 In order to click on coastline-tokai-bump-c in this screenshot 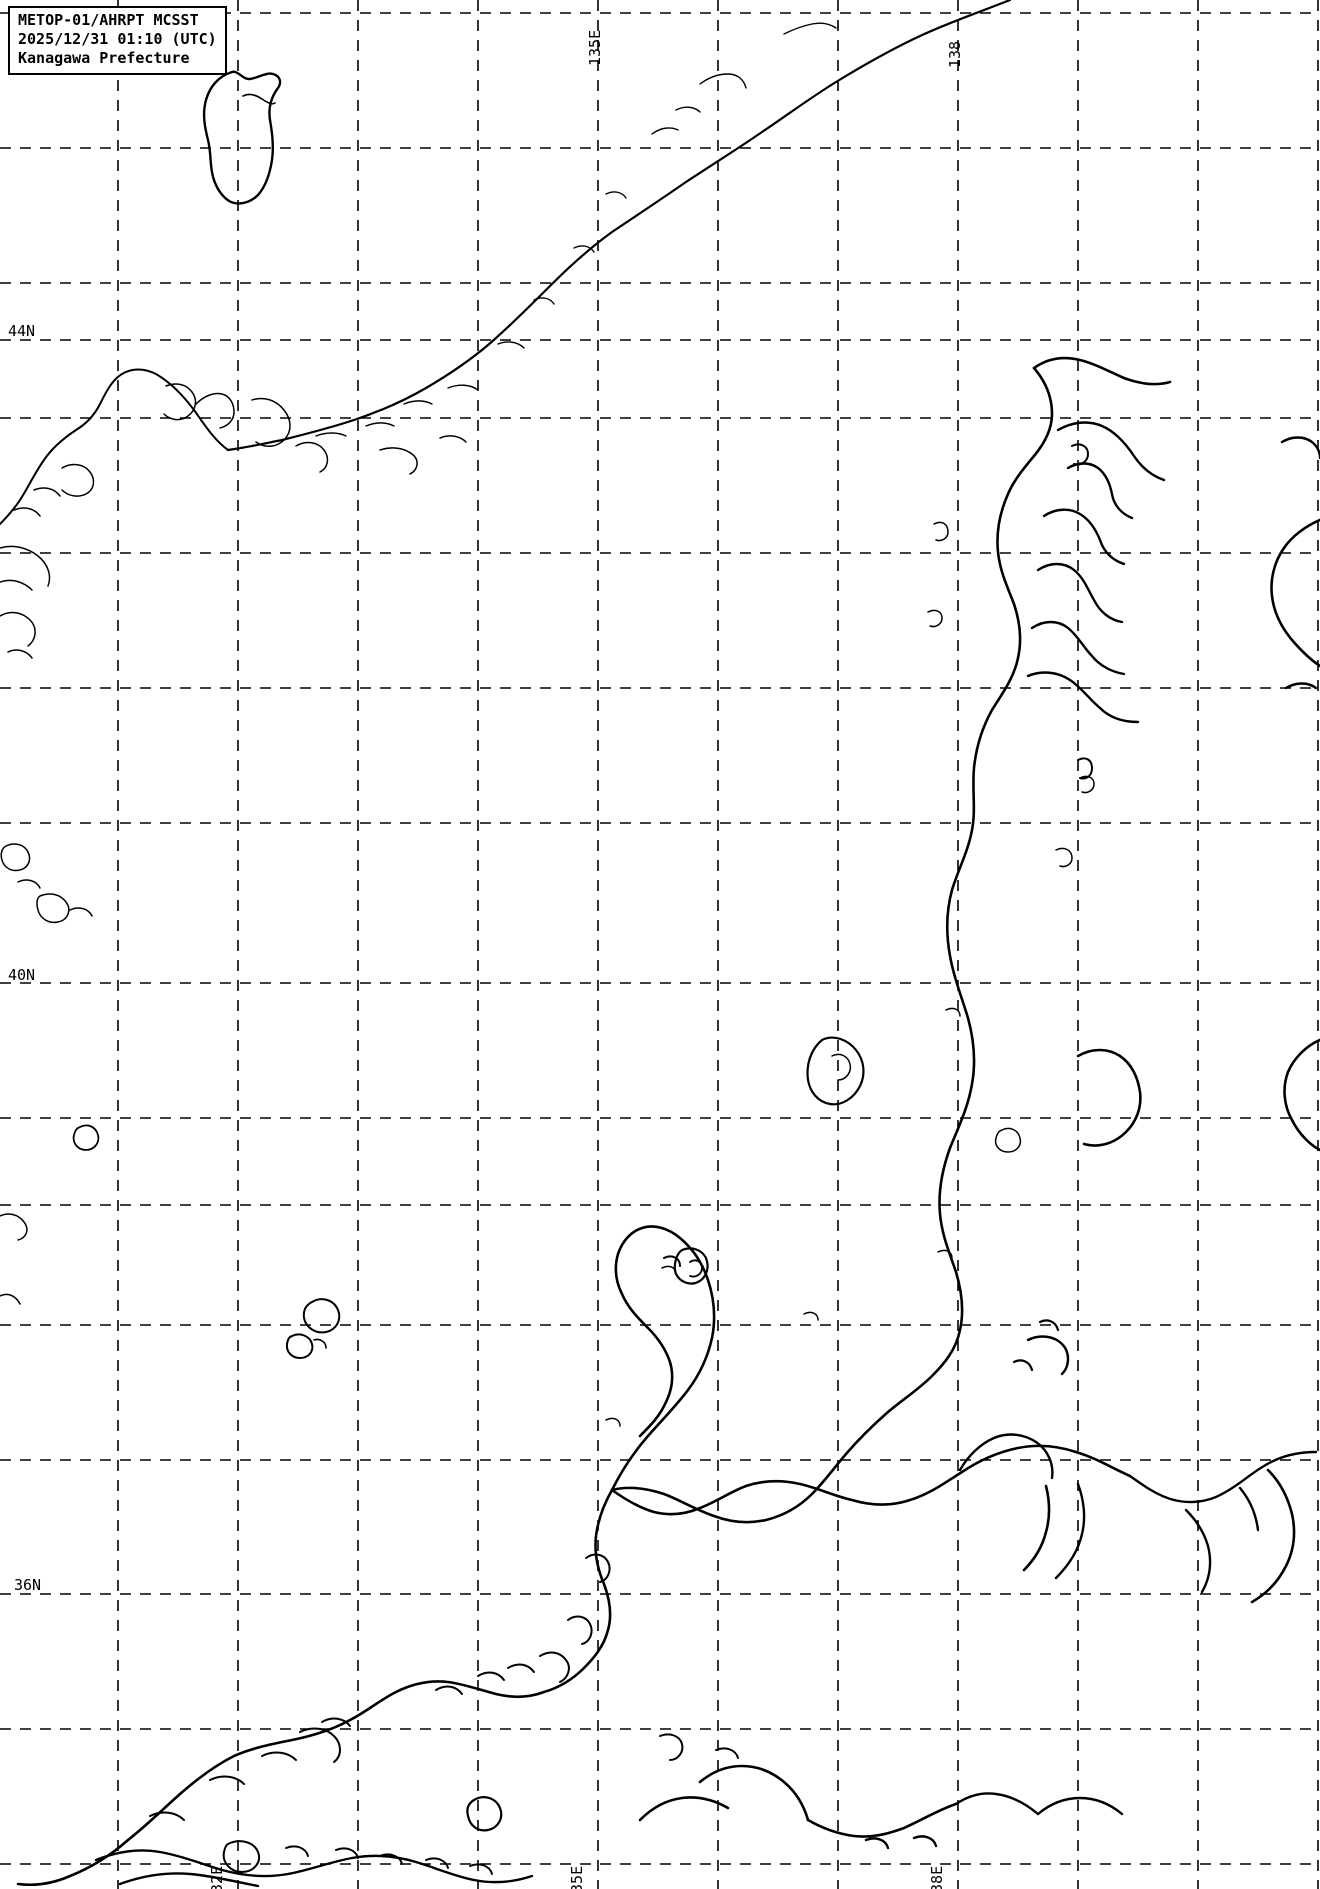, I will do `click(882, 1820)`.